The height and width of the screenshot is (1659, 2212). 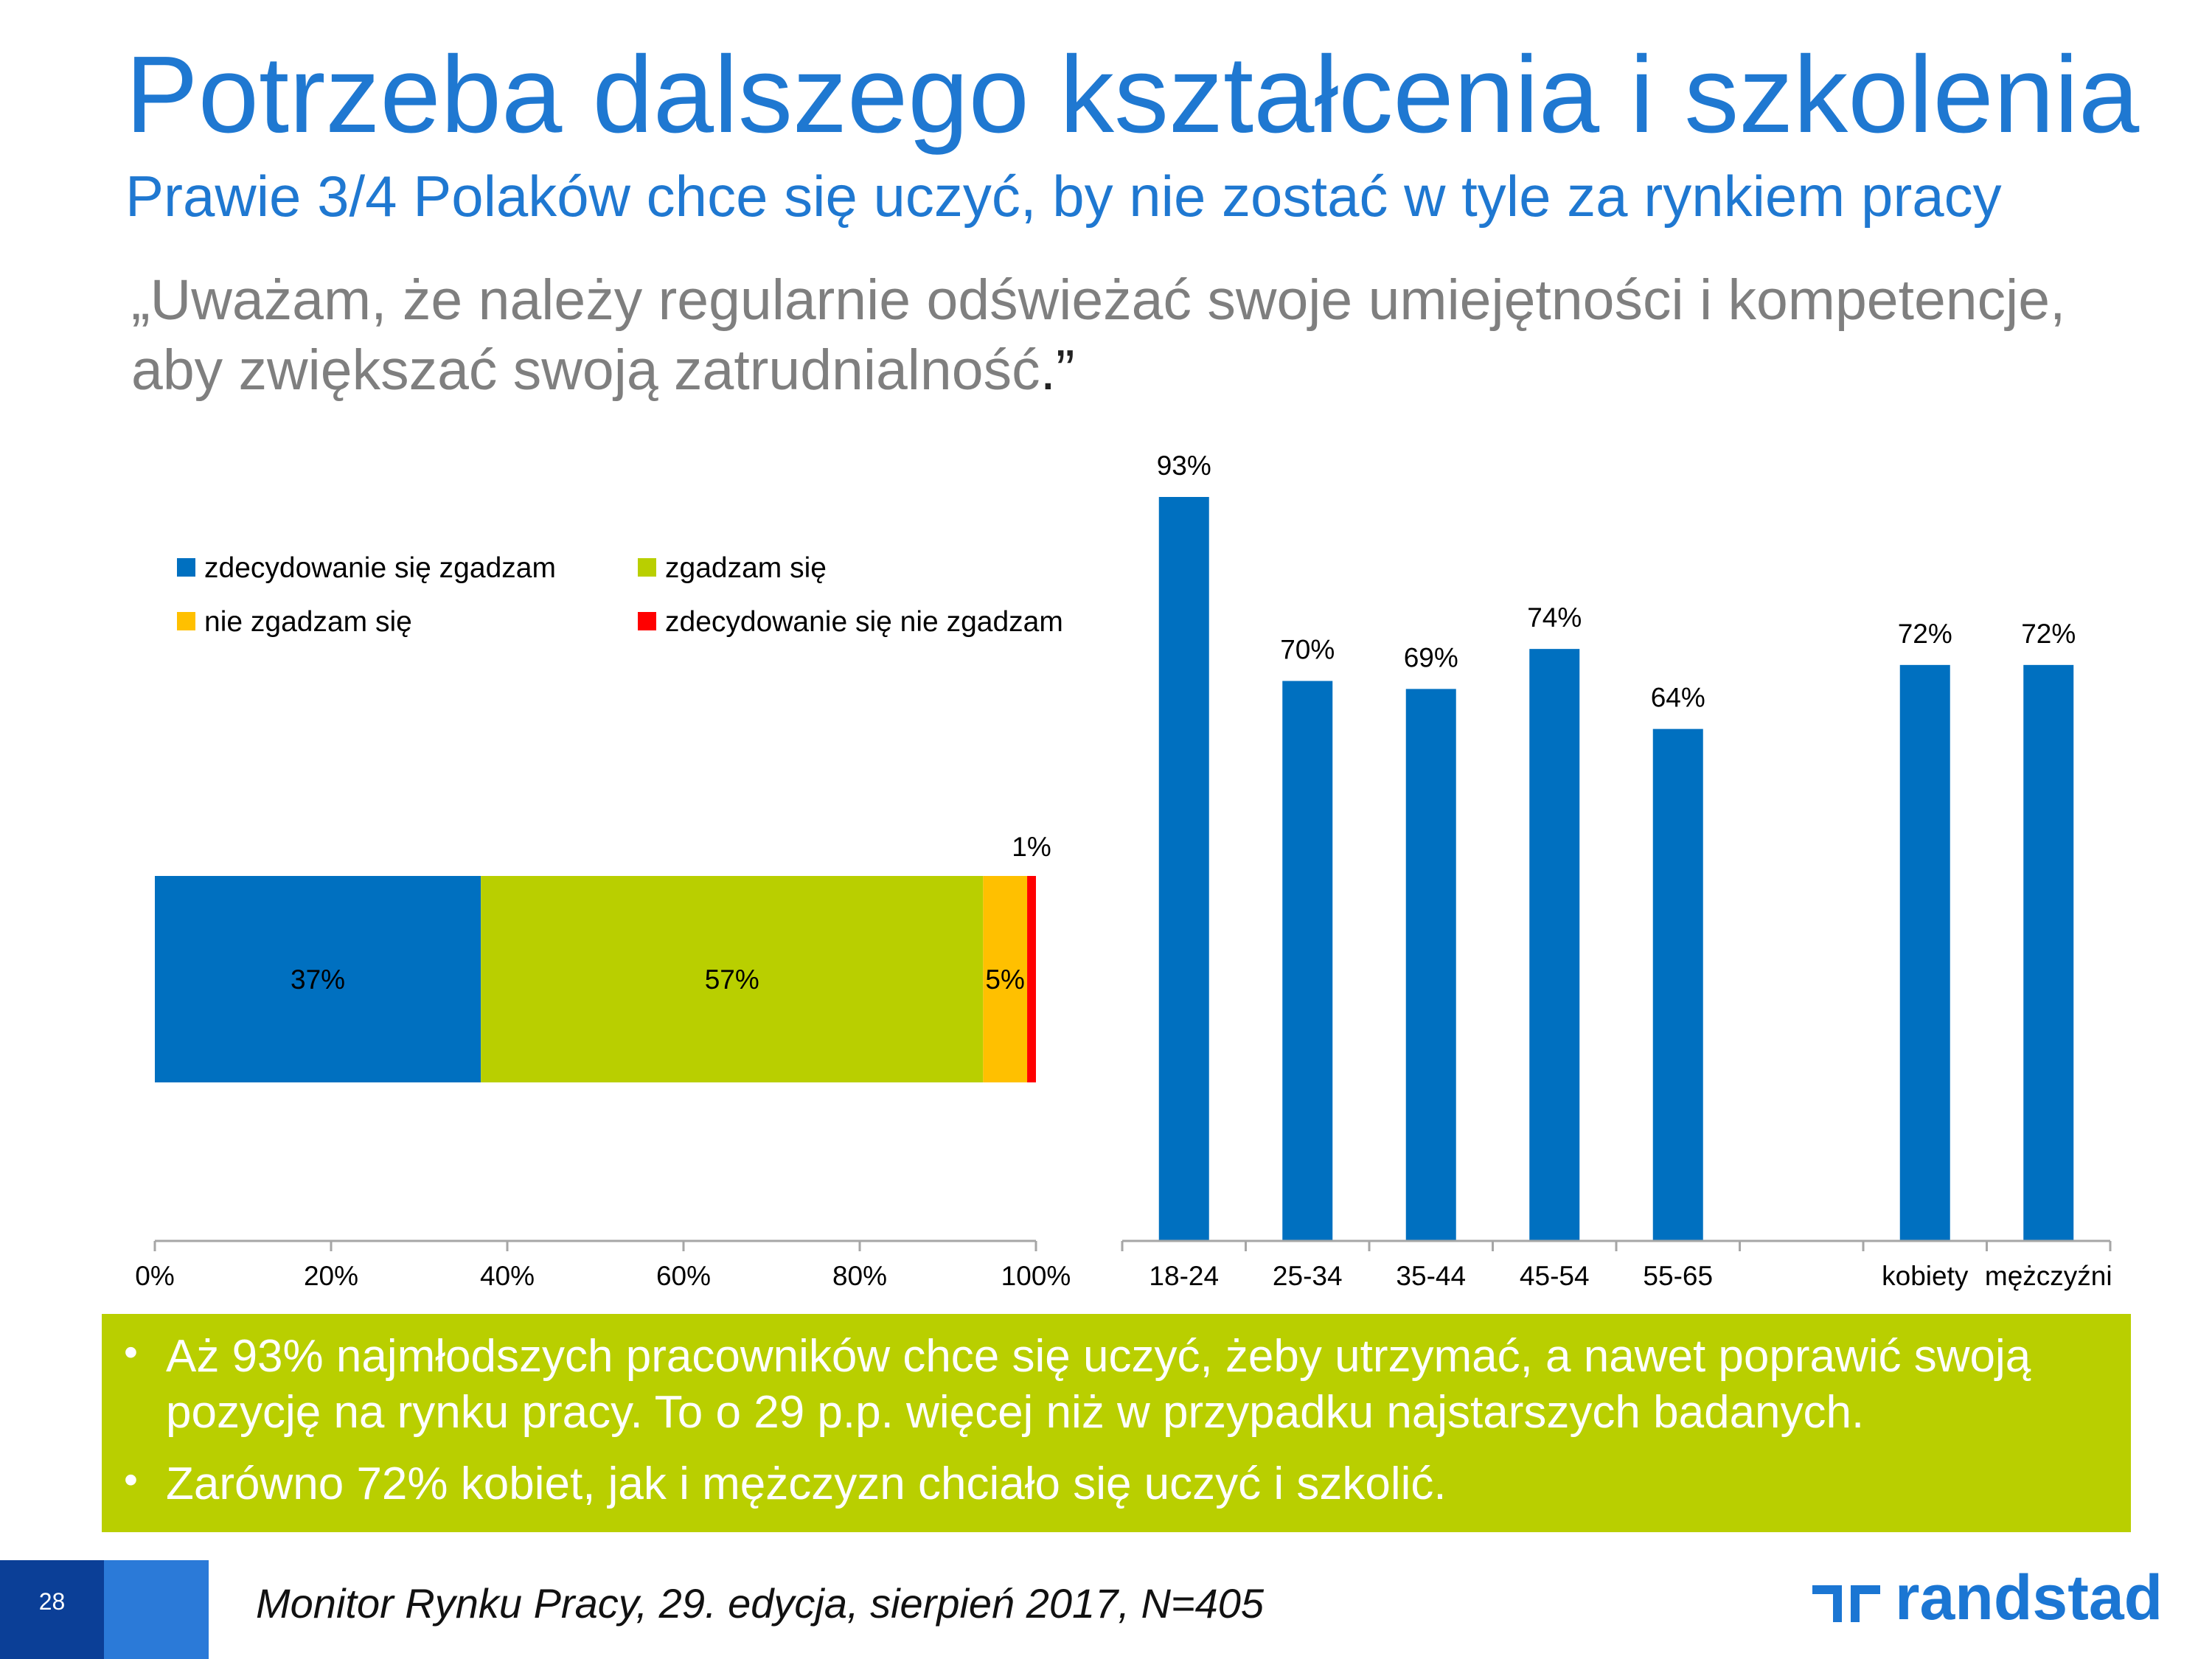 I want to click on x-tick-label: 0%, so click(x=154, y=1276).